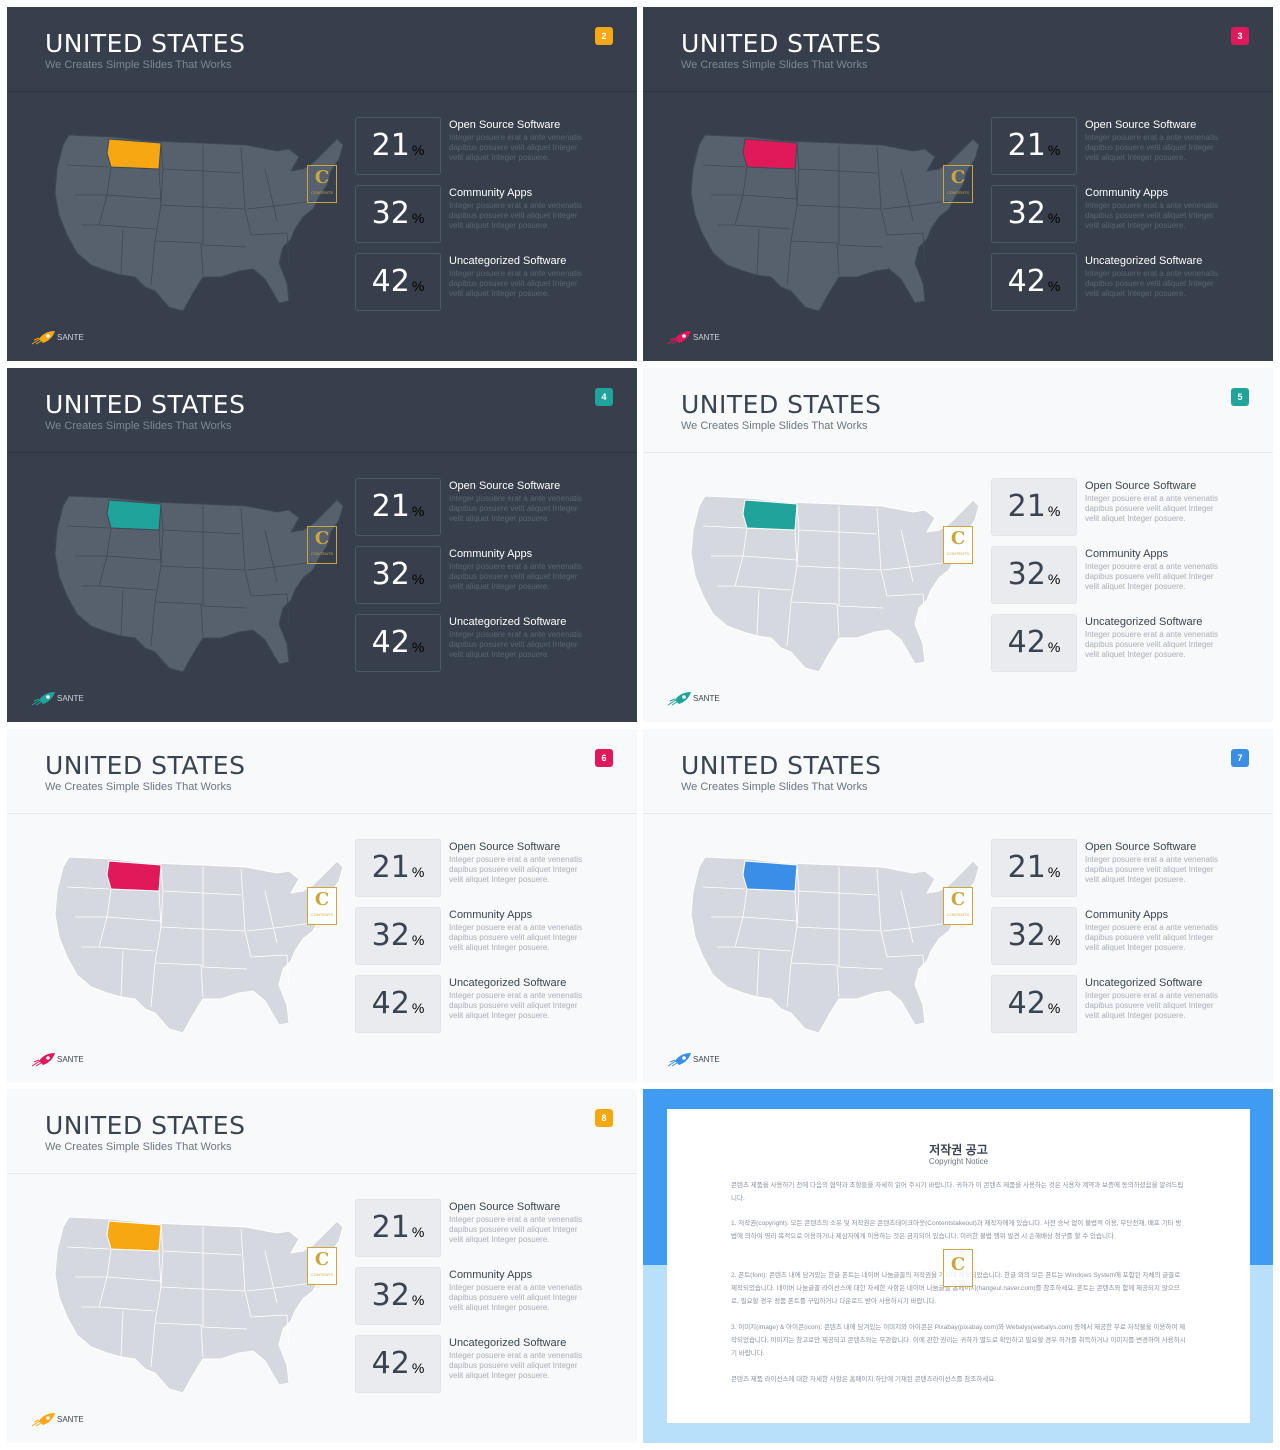 Image resolution: width=1280 pixels, height=1450 pixels. What do you see at coordinates (604, 1118) in the screenshot?
I see `slide-number-badge: 8` at bounding box center [604, 1118].